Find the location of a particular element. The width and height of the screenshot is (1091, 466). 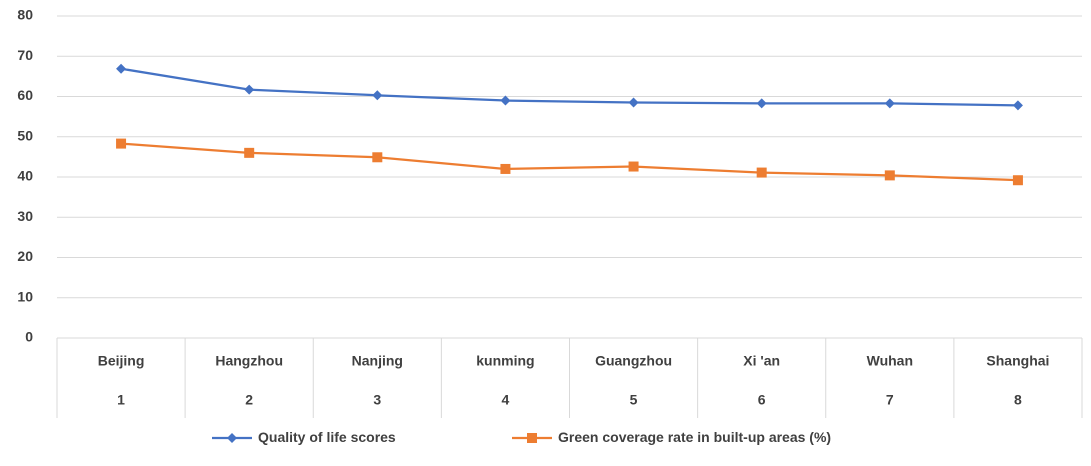

x-subtick-label: 6 is located at coordinates (762, 400).